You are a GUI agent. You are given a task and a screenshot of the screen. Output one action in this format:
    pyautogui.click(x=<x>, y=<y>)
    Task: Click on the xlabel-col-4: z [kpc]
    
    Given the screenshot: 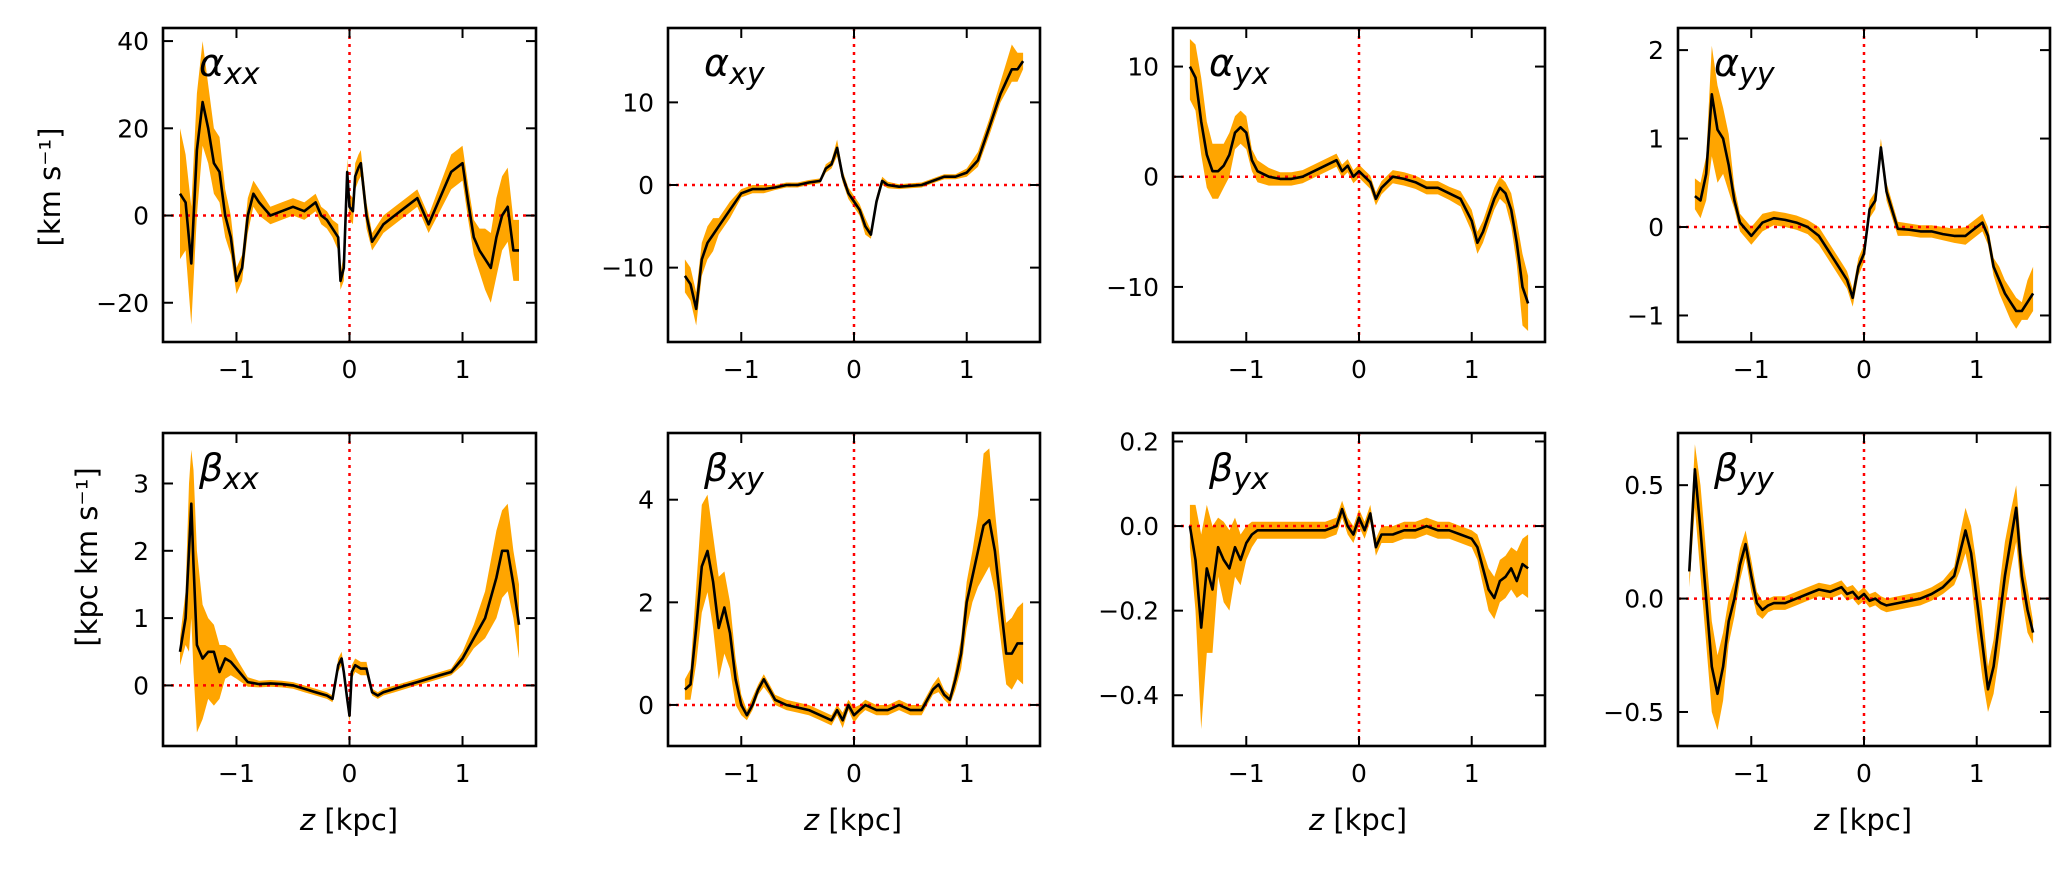 What is the action you would take?
    pyautogui.click(x=1862, y=820)
    